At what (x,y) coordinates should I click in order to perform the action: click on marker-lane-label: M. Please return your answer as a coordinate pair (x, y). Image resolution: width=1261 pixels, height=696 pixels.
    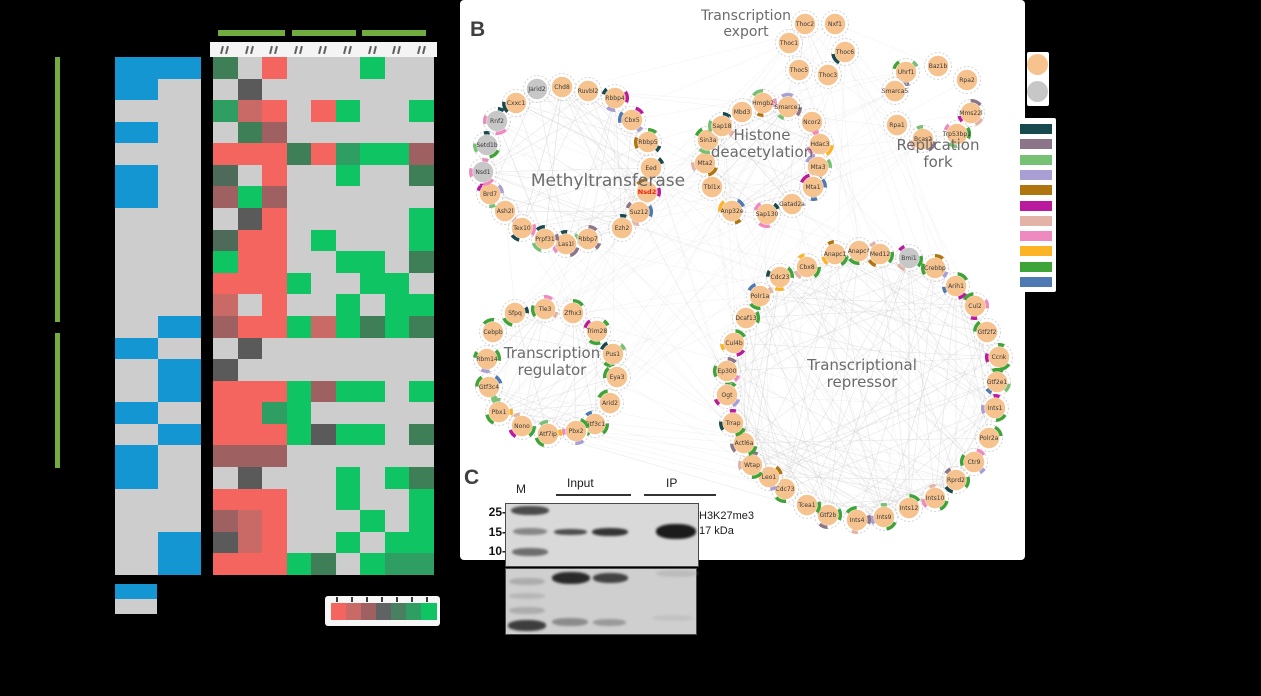
    Looking at the image, I should click on (521, 489).